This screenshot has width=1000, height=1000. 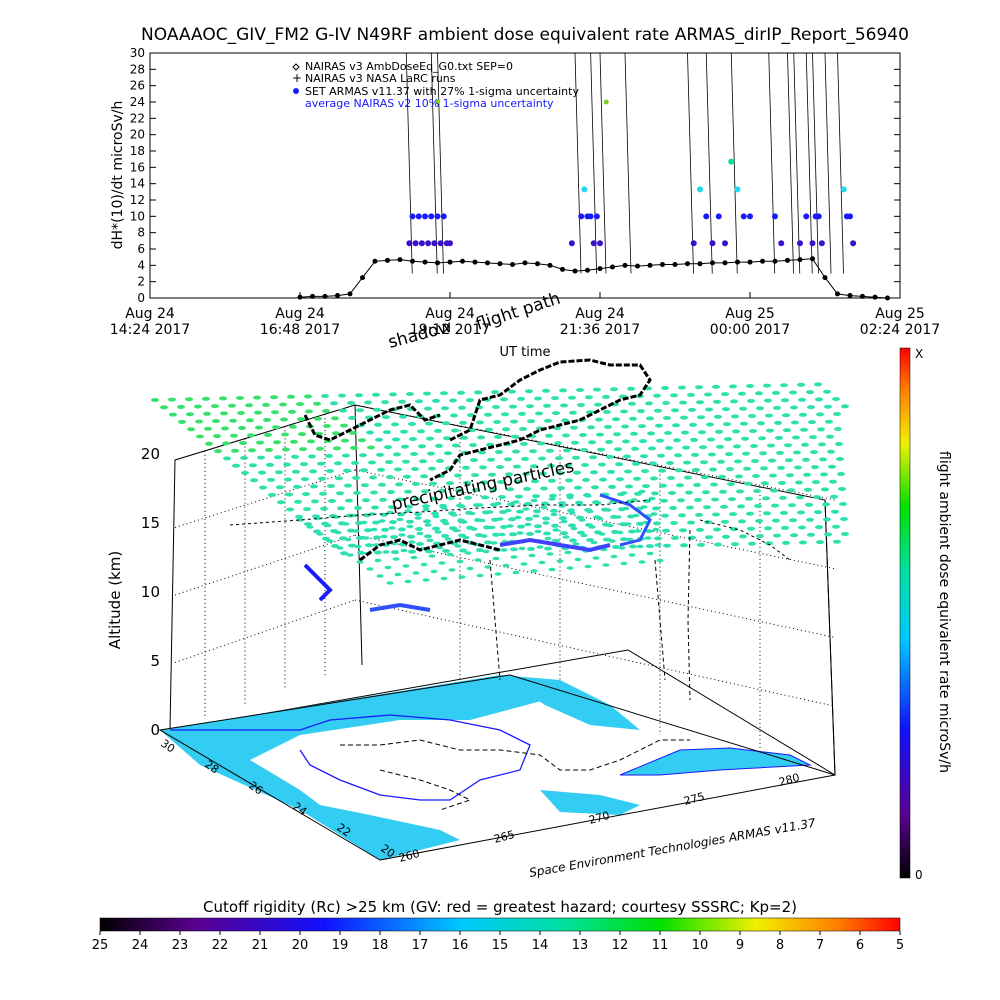 I want to click on timeseries-y-label: dH*(10)/dt microSv/h, so click(x=118, y=175).